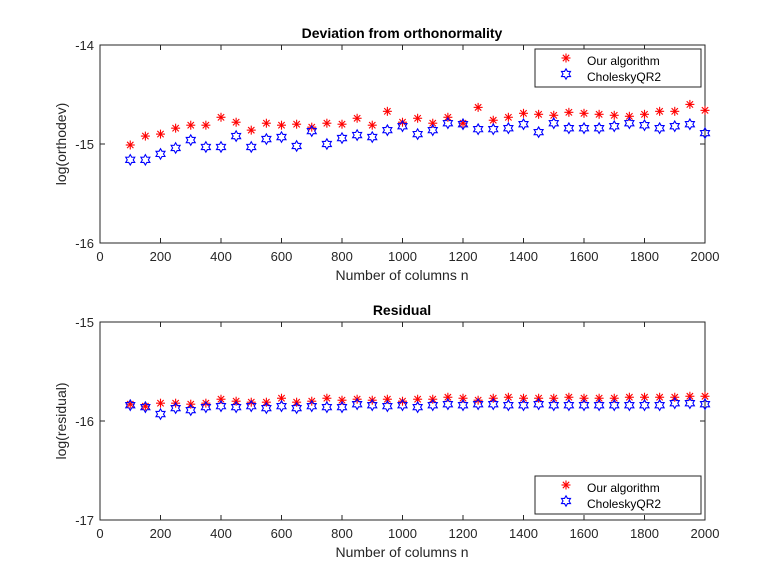 The image size is (778, 584). Describe the element at coordinates (221, 256) in the screenshot. I see `x-tick-label: 400` at that location.